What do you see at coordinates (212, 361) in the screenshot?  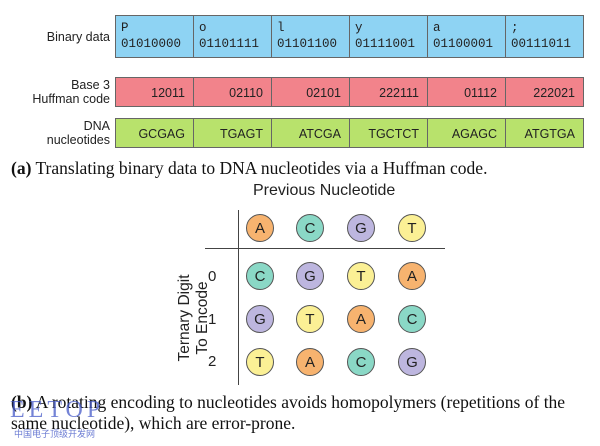 I see `digit-label: 2` at bounding box center [212, 361].